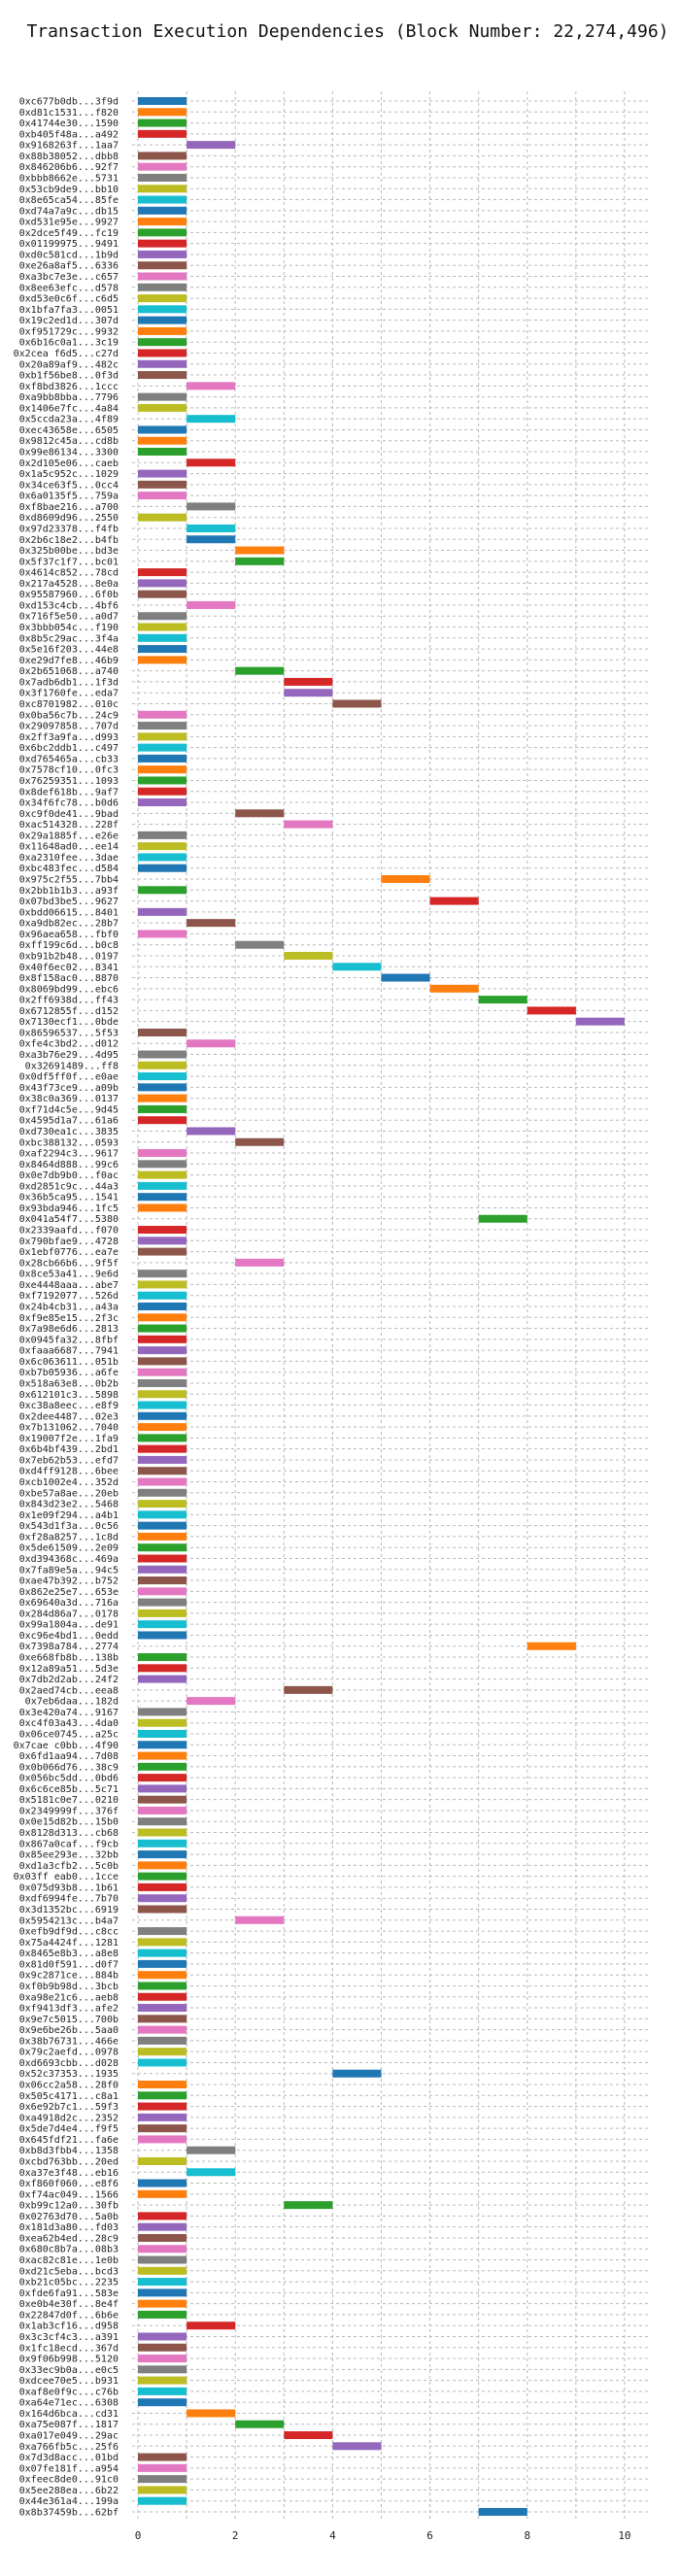 This screenshot has width=680, height=2576. What do you see at coordinates (69, 781) in the screenshot?
I see `y-tick-label: 0x76259351...1093` at bounding box center [69, 781].